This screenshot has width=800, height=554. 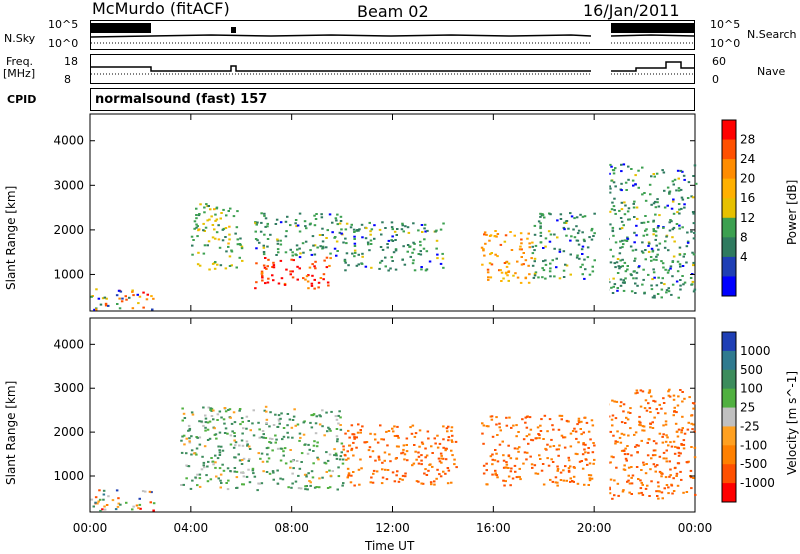 I want to click on power-colorbar-tick-5: 8, so click(x=744, y=237).